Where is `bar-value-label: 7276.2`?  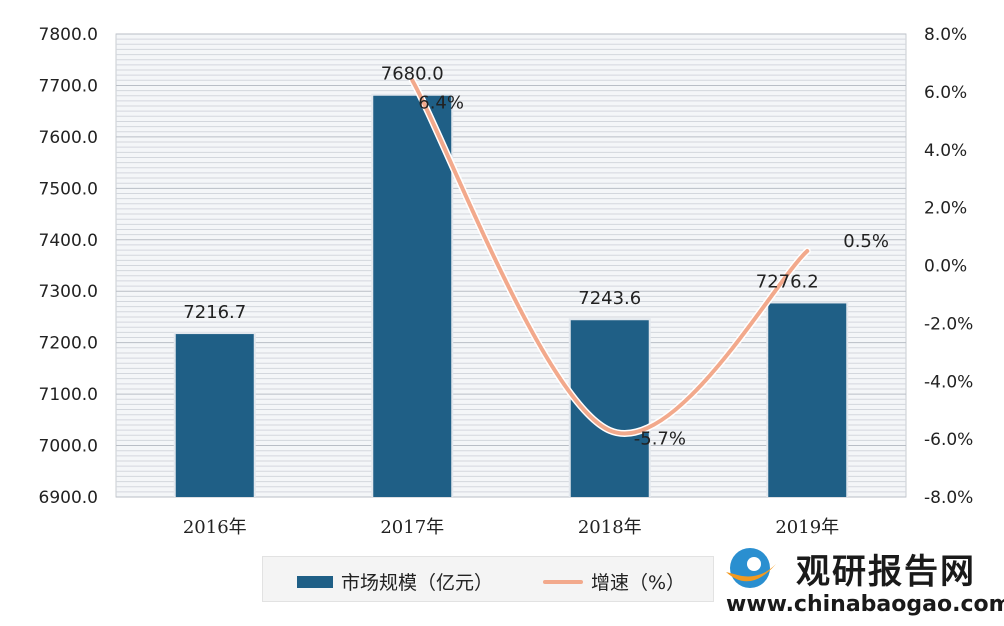
bar-value-label: 7276.2 is located at coordinates (787, 281).